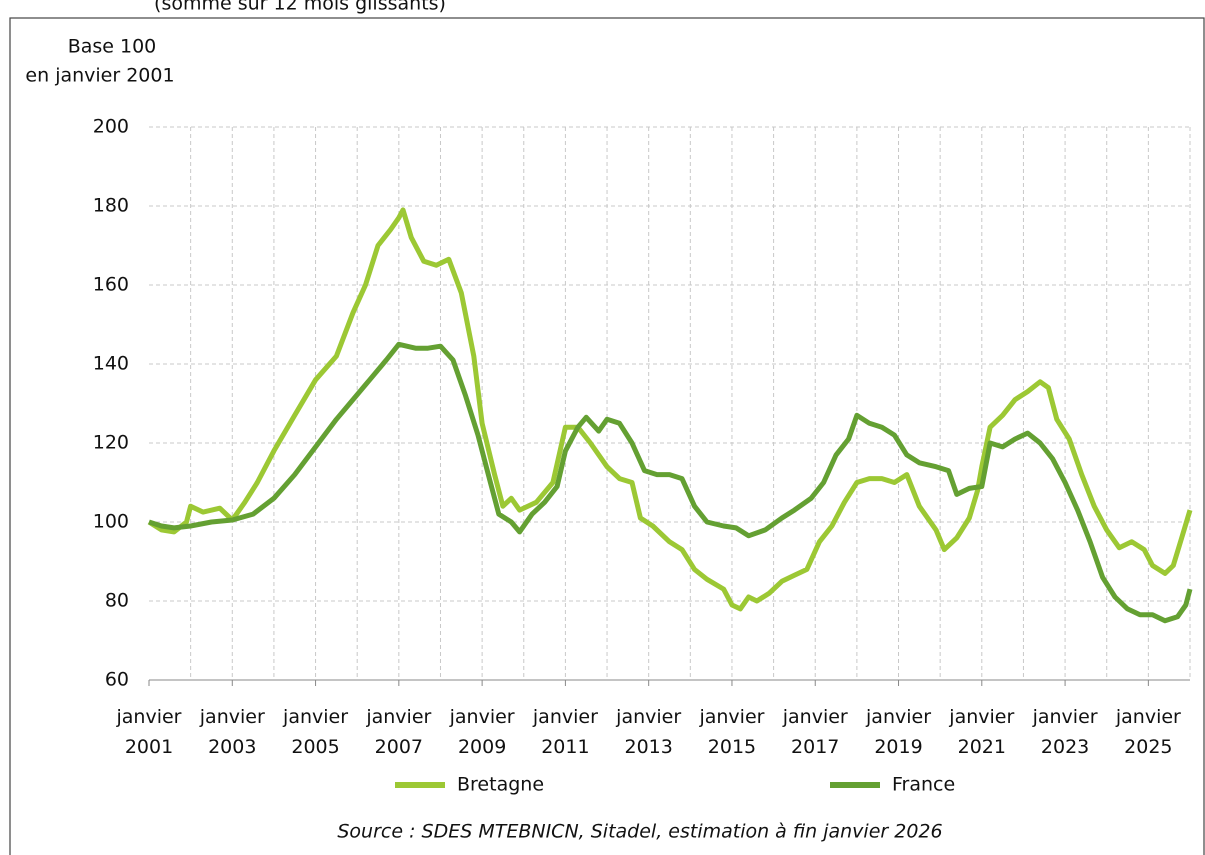 This screenshot has height=855, width=1205. I want to click on x-tick-label-line: 2023, so click(1065, 747).